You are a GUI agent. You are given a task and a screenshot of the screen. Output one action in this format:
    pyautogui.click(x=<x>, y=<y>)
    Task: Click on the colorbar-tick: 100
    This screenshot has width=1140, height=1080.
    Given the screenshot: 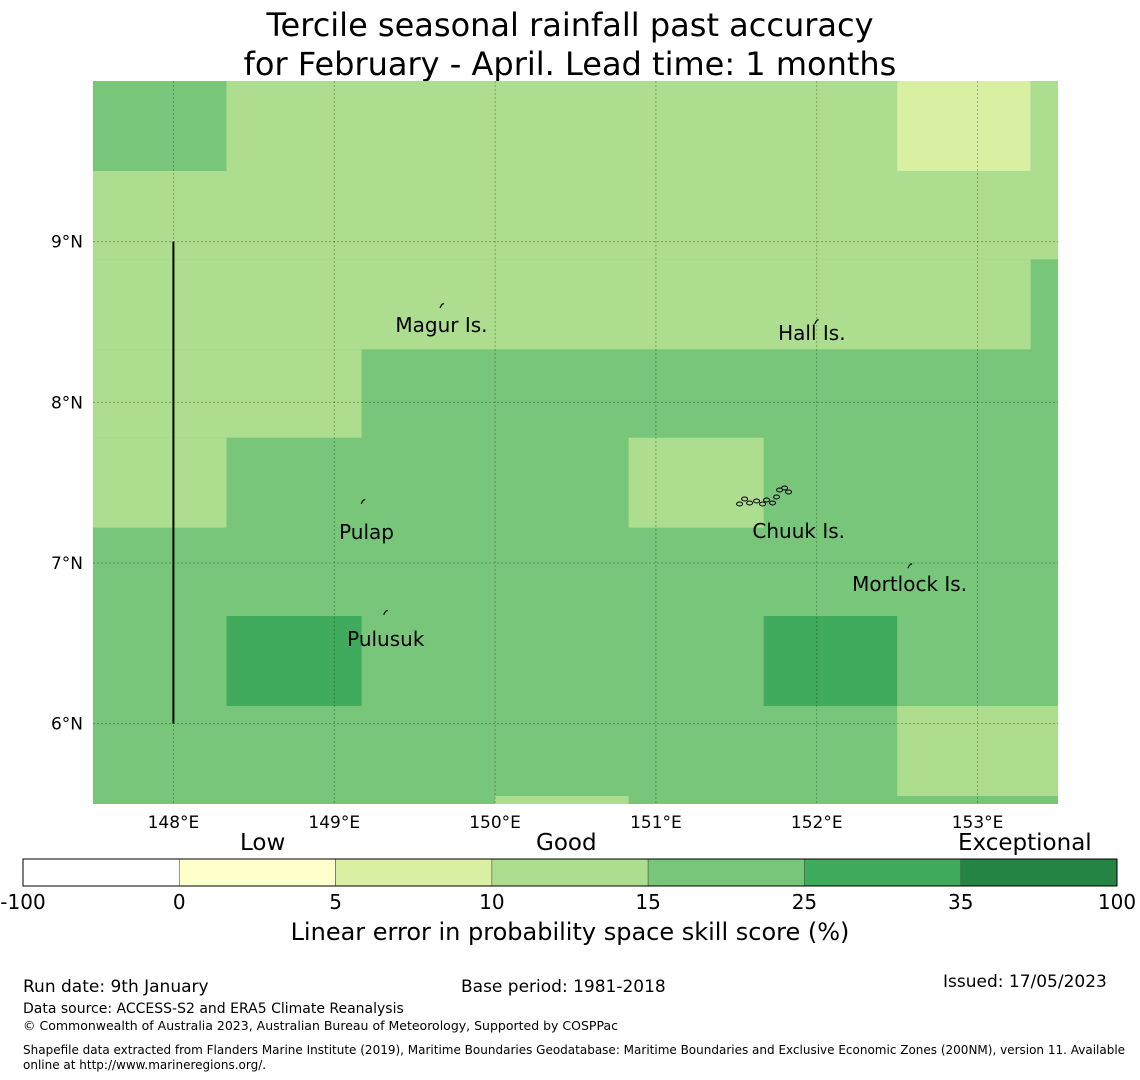 What is the action you would take?
    pyautogui.click(x=1117, y=902)
    